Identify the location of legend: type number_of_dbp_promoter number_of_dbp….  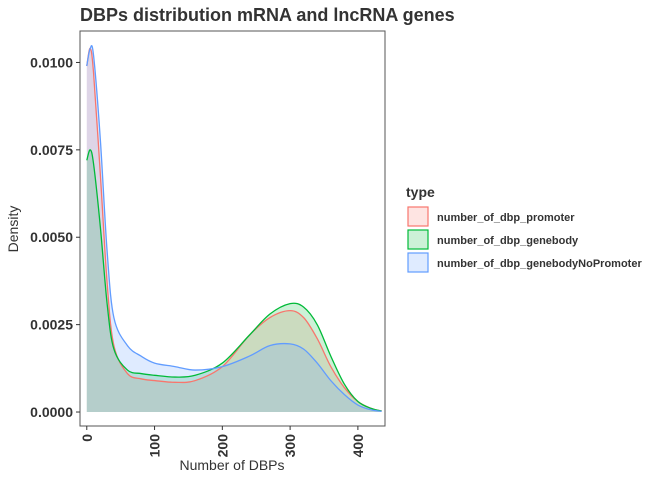
(524, 228).